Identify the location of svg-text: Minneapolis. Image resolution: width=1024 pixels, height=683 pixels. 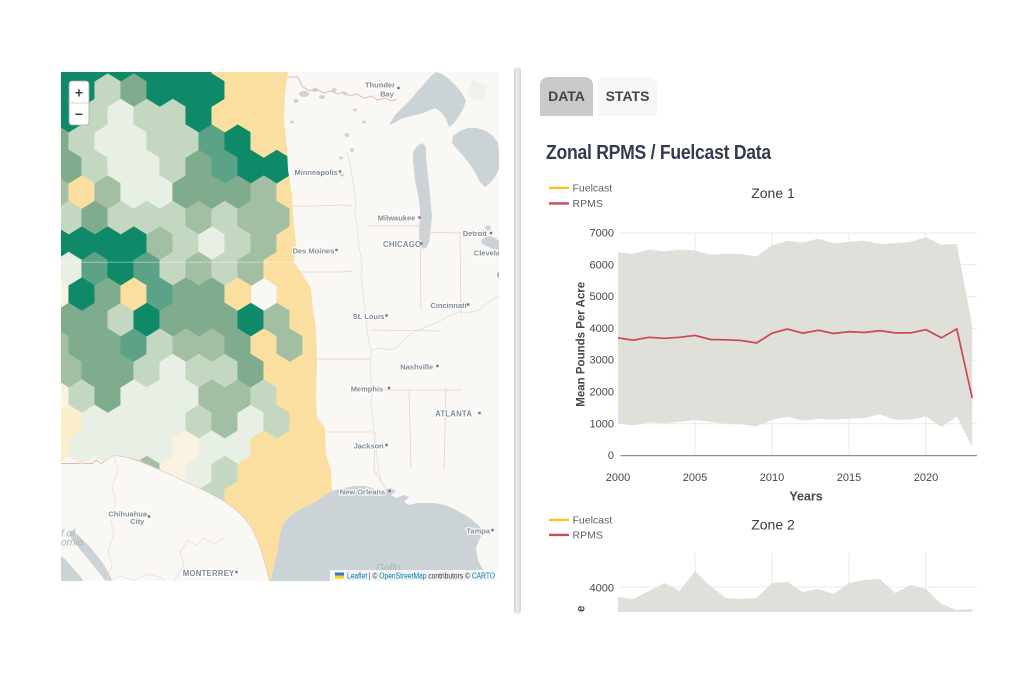
(316, 172).